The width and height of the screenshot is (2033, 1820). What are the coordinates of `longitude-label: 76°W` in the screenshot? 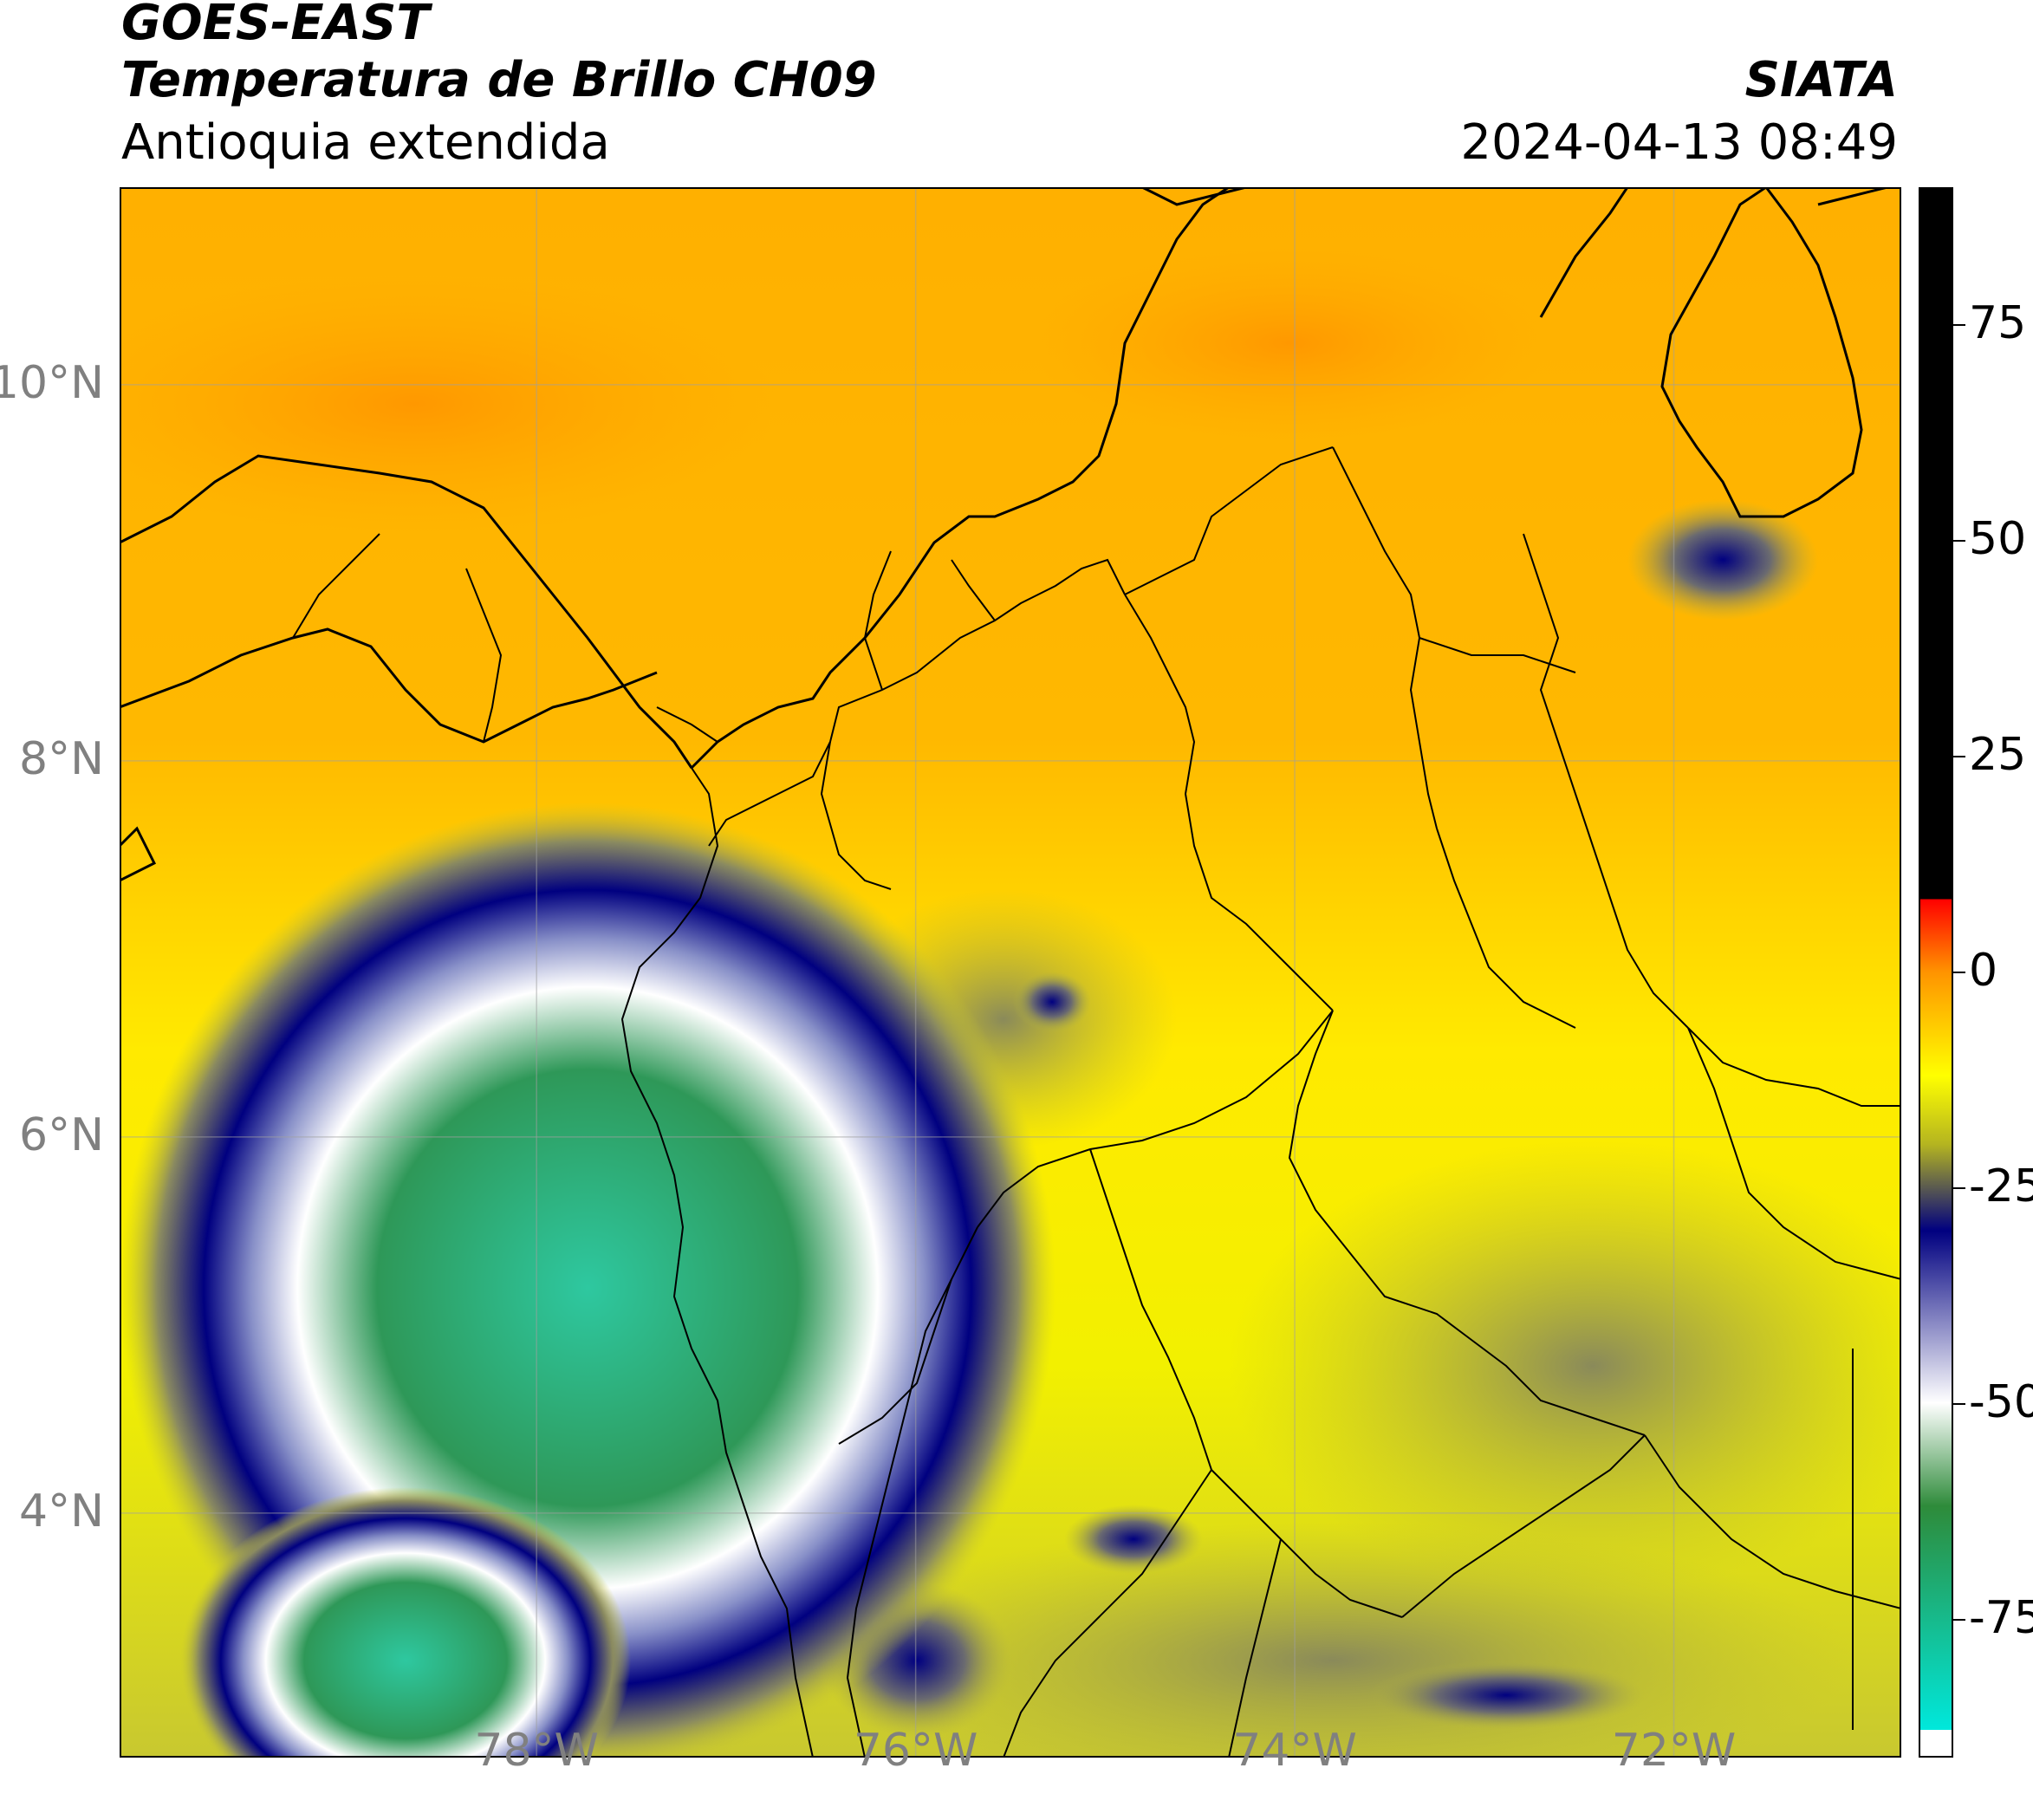 It's located at (915, 1751).